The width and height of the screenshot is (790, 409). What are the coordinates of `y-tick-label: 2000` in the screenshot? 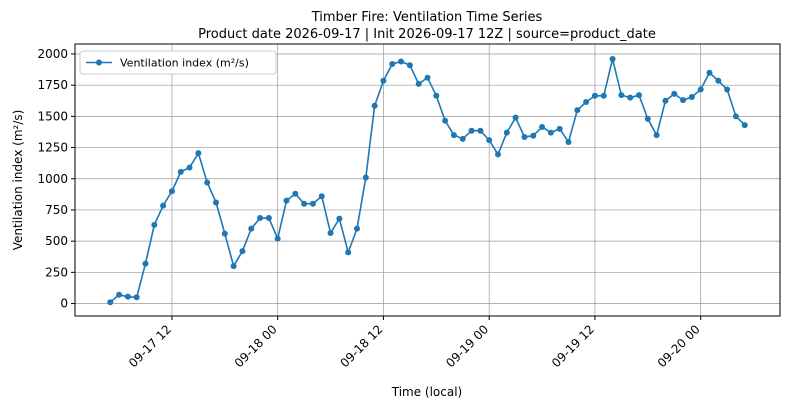 It's located at (52, 54).